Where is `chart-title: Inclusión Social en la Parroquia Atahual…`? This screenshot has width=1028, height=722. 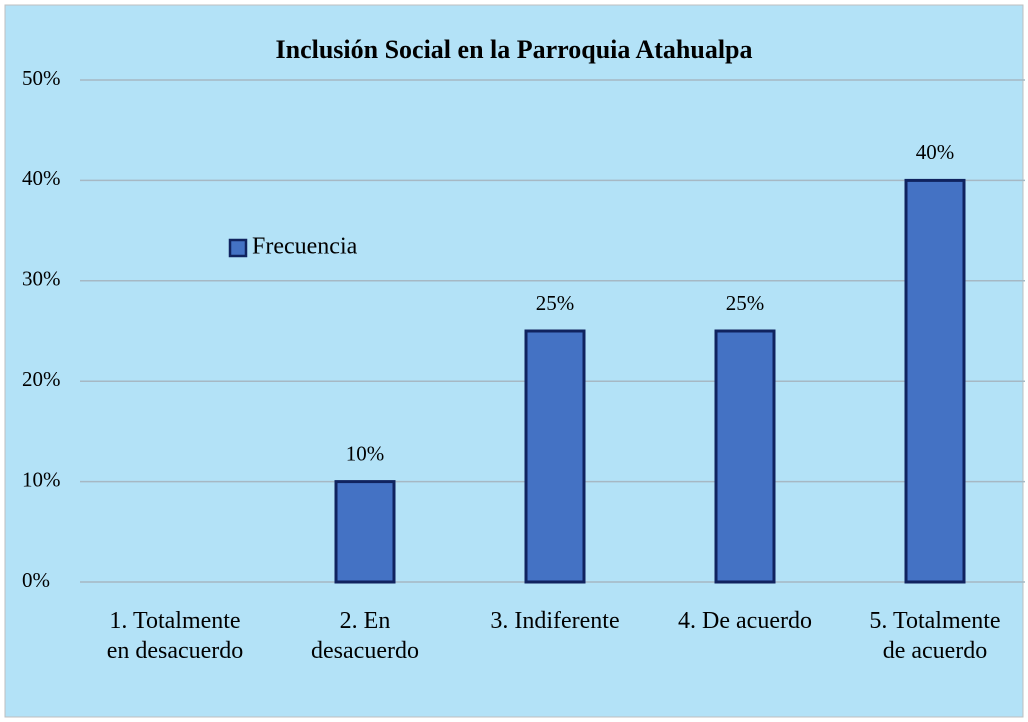
chart-title: Inclusión Social en la Parroquia Atahual… is located at coordinates (513, 49).